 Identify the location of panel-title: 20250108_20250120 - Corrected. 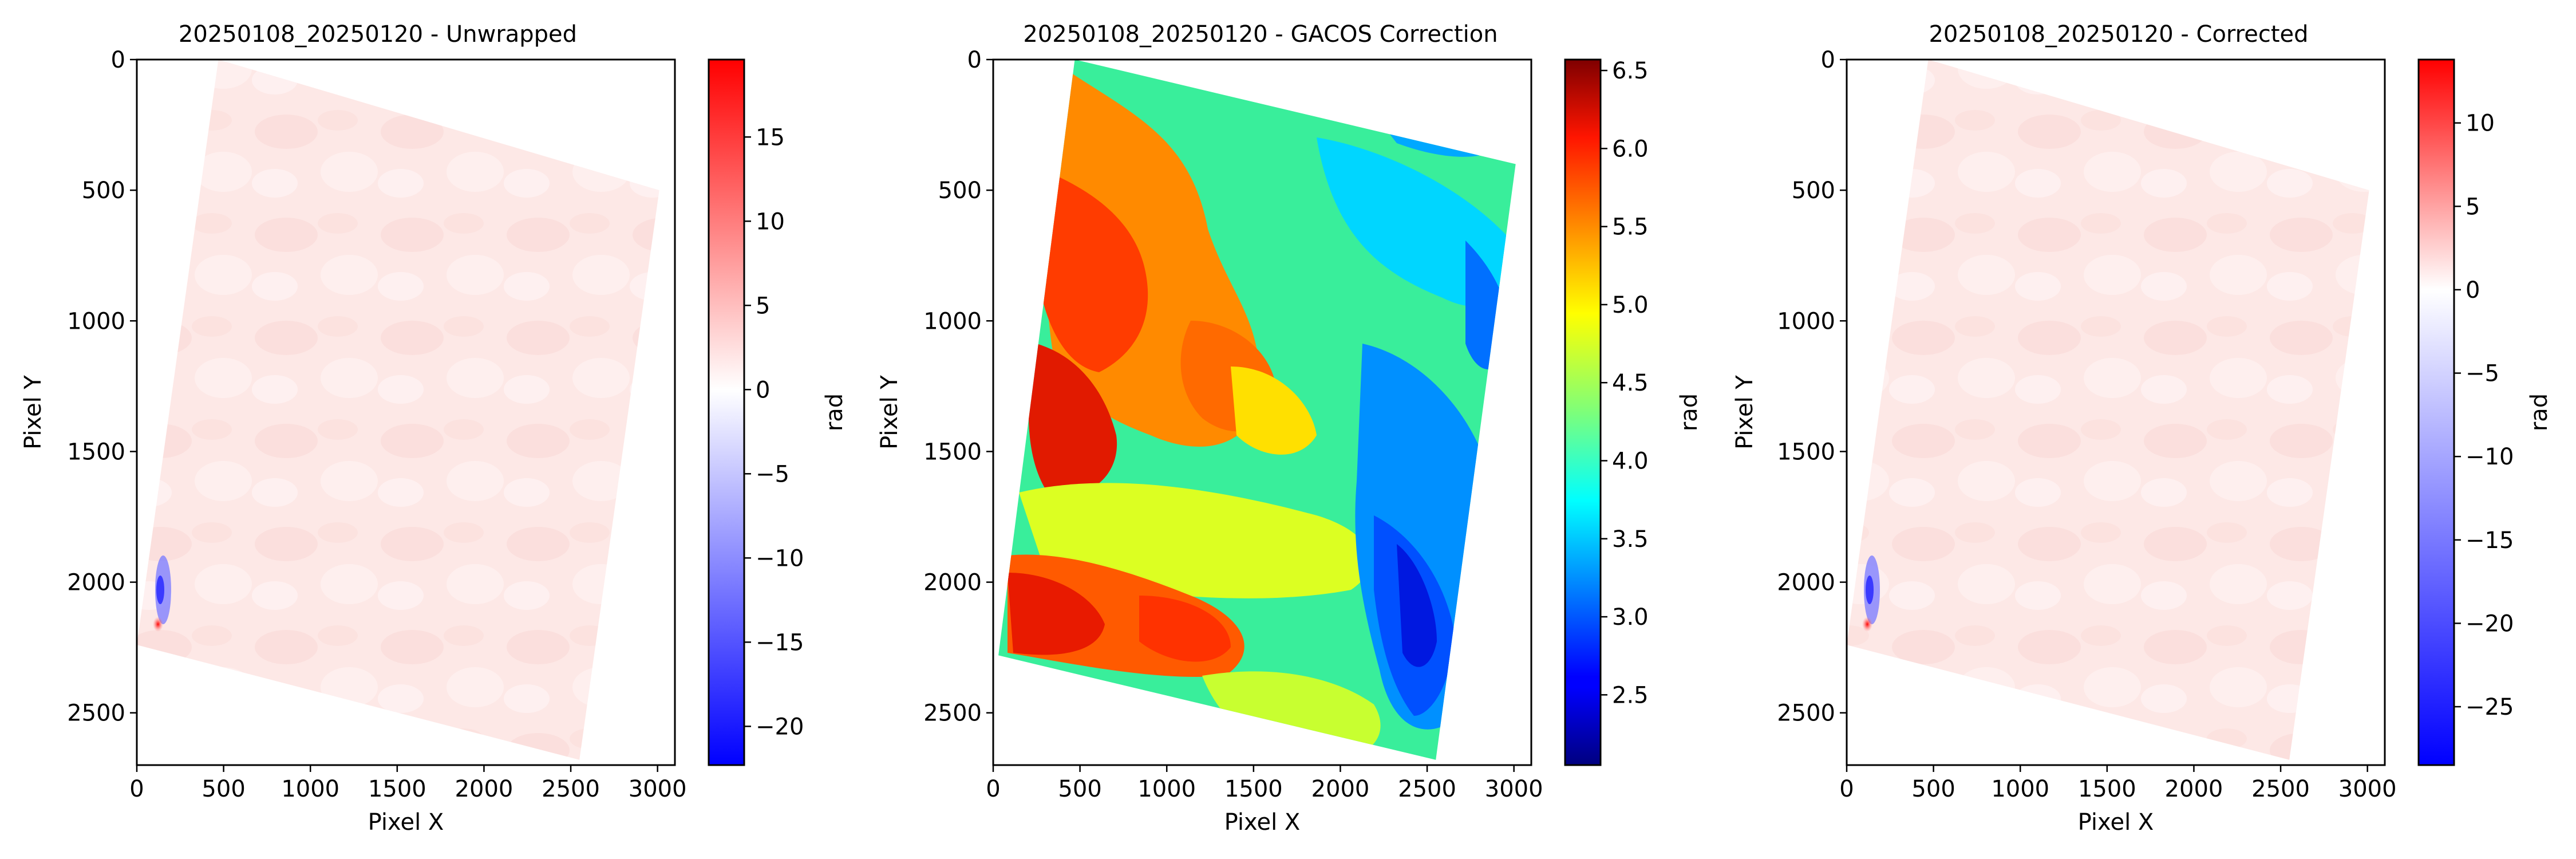
(2118, 34).